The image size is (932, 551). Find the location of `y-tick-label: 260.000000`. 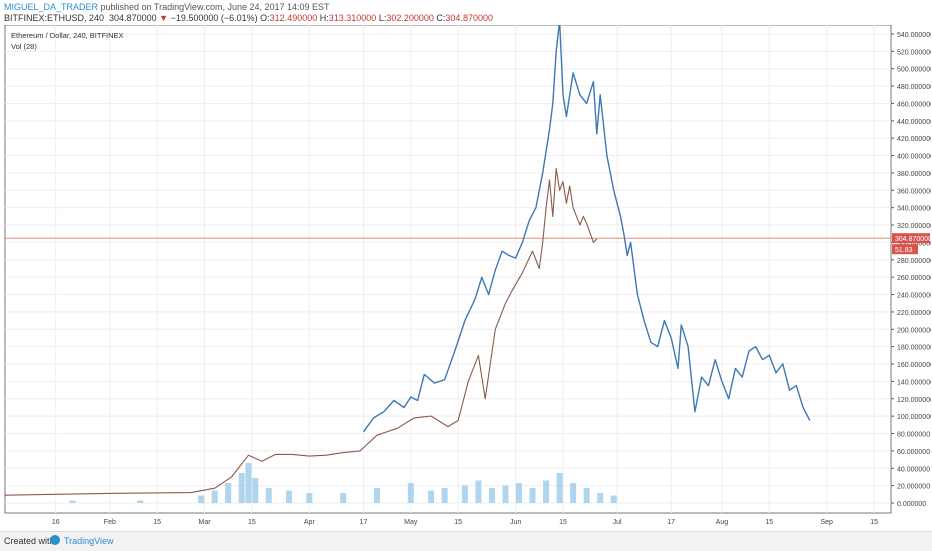

y-tick-label: 260.000000 is located at coordinates (914, 278).